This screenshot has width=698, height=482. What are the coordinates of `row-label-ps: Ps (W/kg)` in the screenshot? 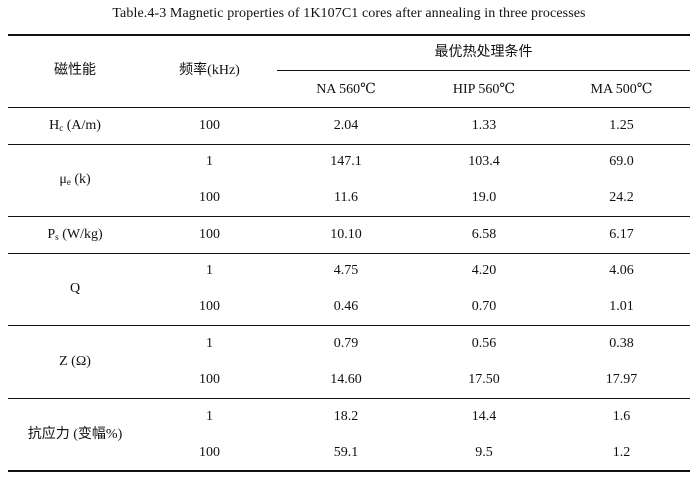 It's located at (75, 234).